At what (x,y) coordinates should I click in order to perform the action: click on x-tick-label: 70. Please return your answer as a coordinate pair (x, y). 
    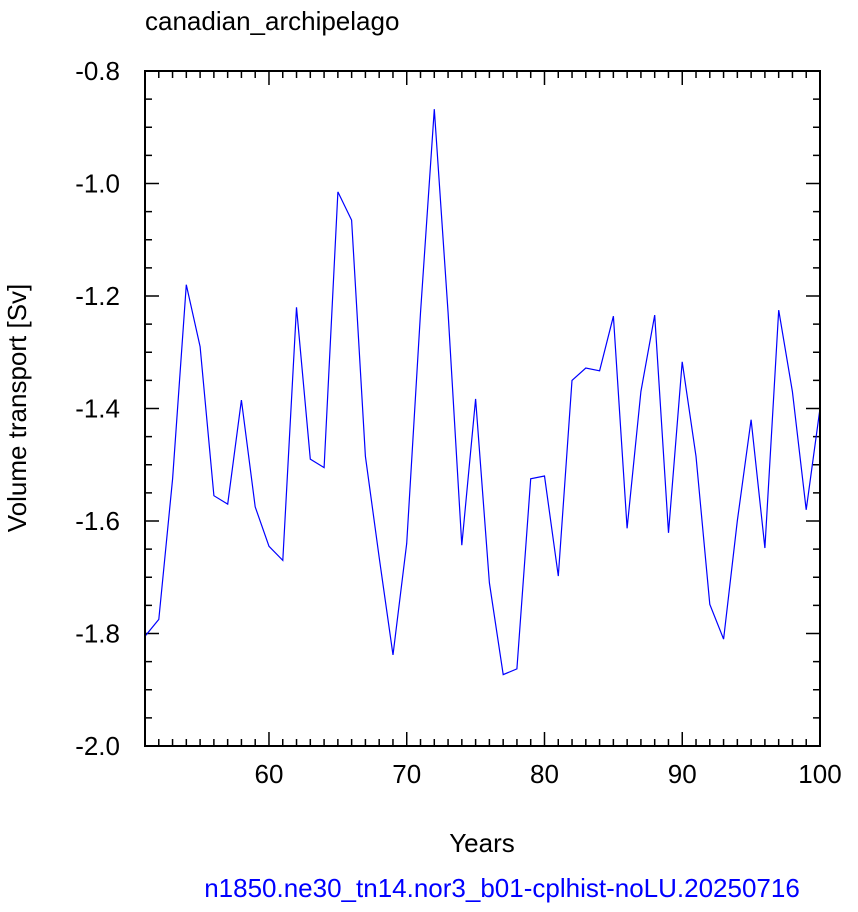
    Looking at the image, I should click on (406, 774).